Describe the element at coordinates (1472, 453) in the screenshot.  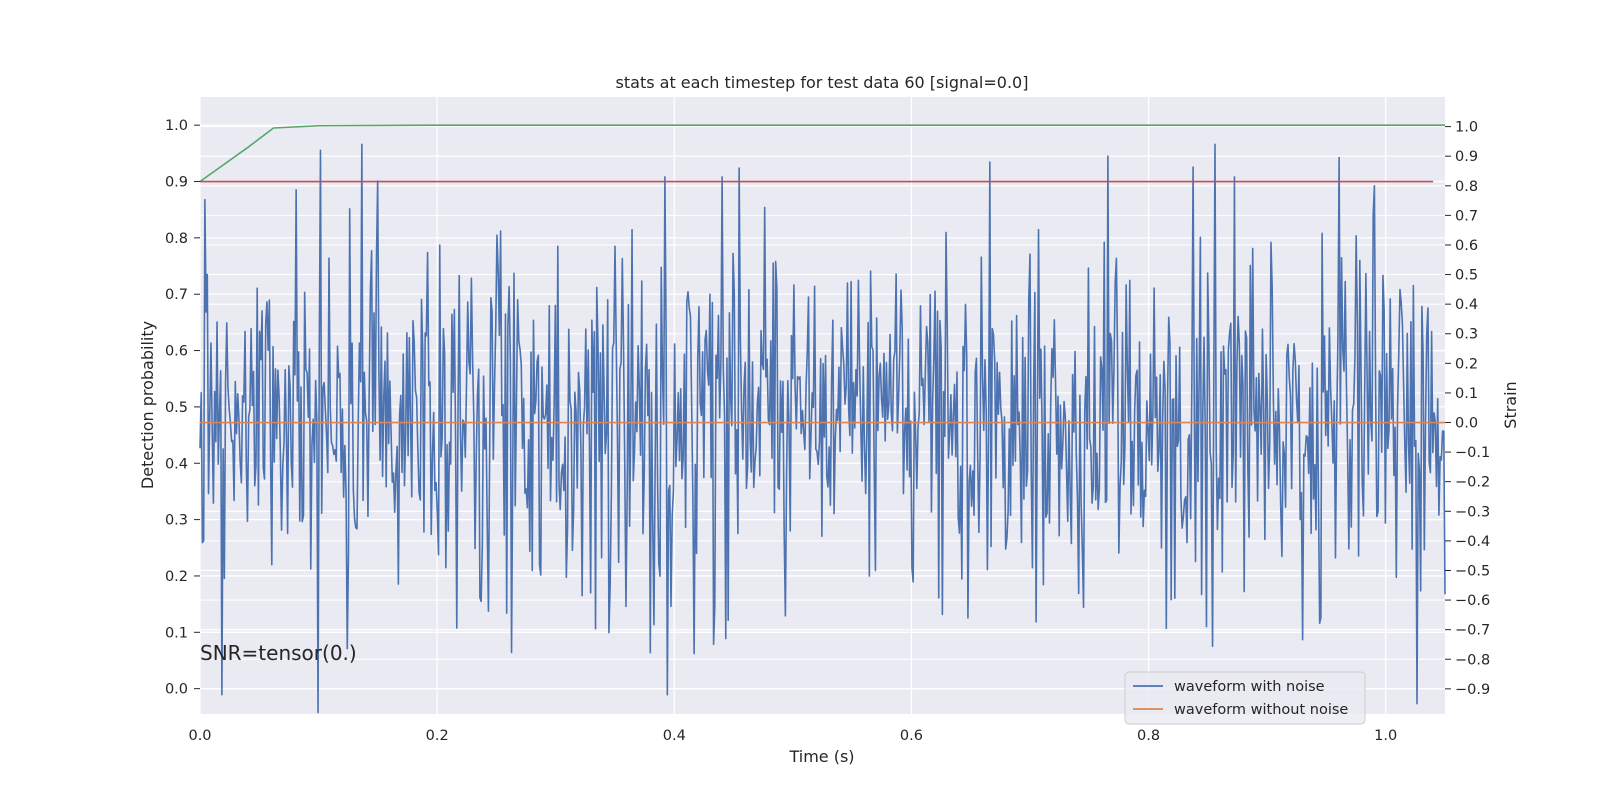
I see `y-right-tick-label: −0.1` at that location.